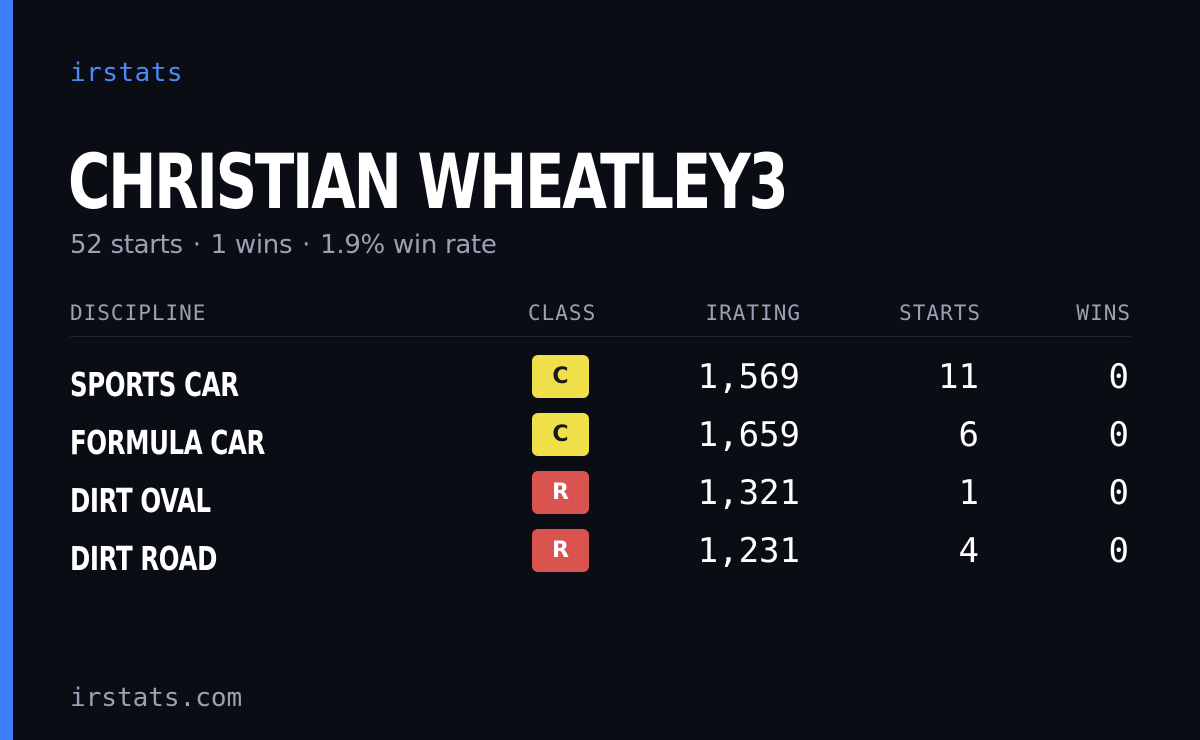 The width and height of the screenshot is (1200, 740). Describe the element at coordinates (968, 493) in the screenshot. I see `starts-value: 1` at that location.